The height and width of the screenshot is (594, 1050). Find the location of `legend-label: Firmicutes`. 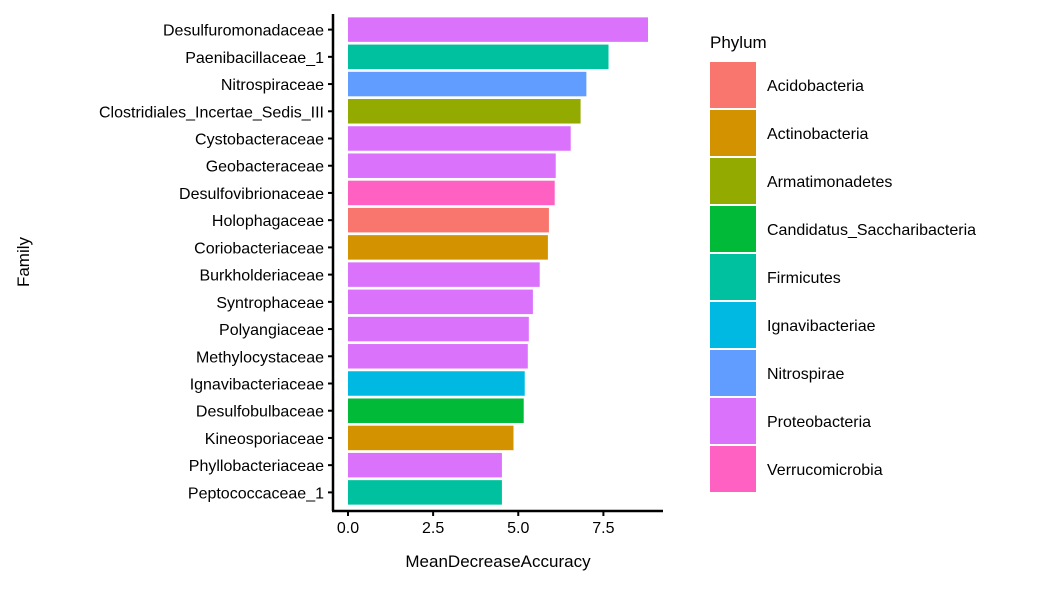

legend-label: Firmicutes is located at coordinates (804, 278).